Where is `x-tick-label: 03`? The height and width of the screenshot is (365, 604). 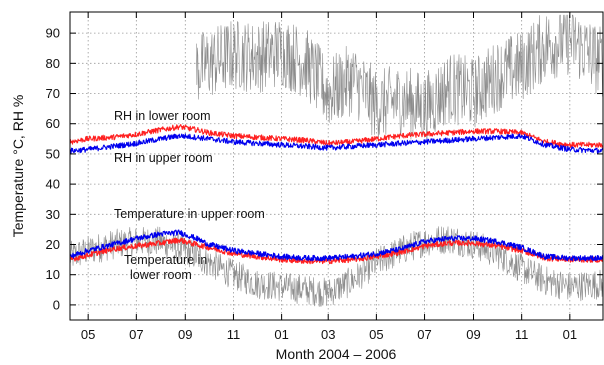
x-tick-label: 03 is located at coordinates (328, 334).